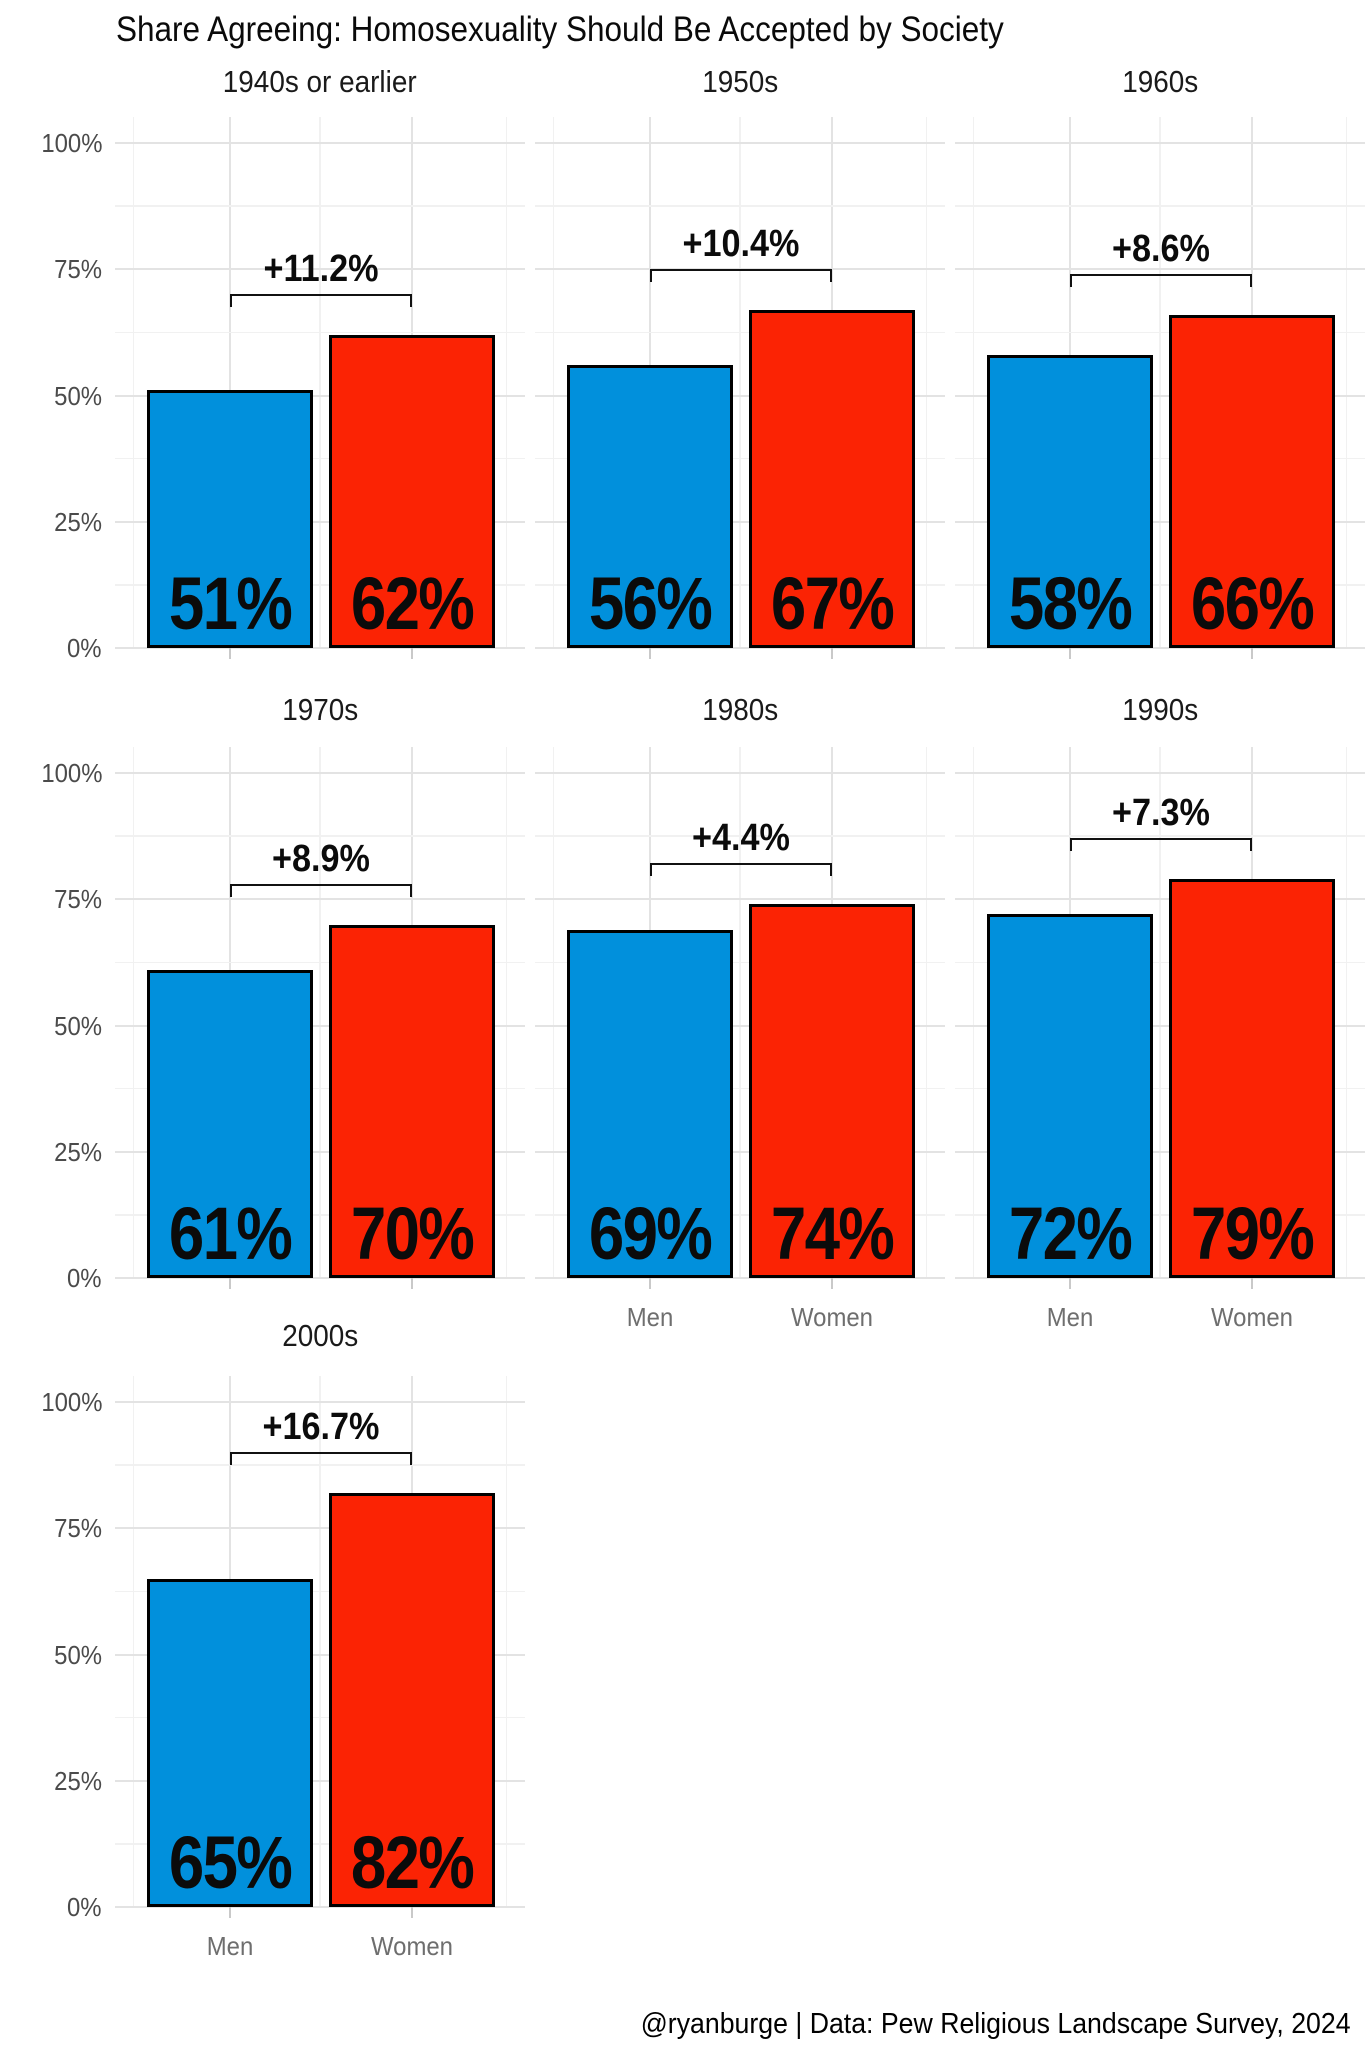 The image size is (1365, 2048). Describe the element at coordinates (833, 603) in the screenshot. I see `bar-value-label-women: 67%` at that location.